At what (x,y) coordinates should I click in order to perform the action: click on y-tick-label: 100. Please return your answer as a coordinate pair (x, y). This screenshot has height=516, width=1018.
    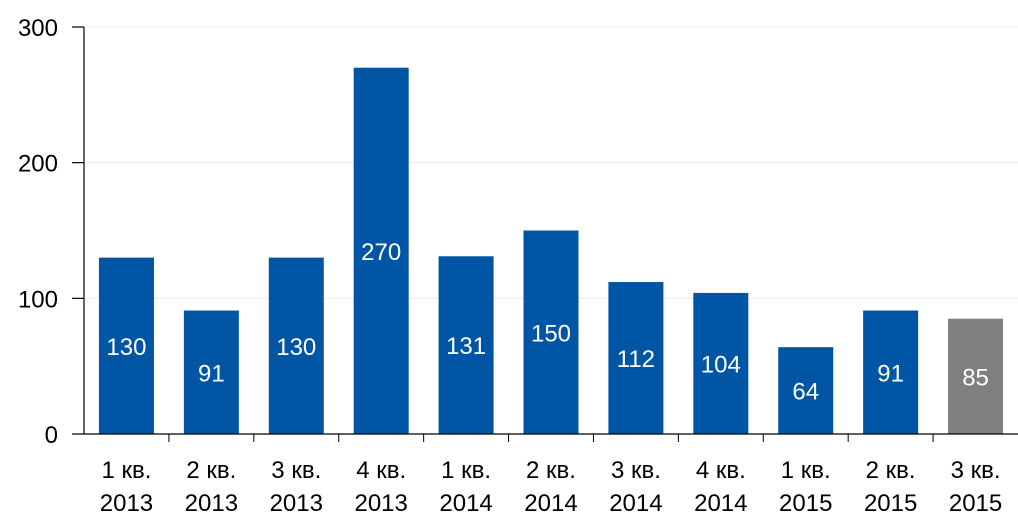
    Looking at the image, I should click on (38, 299).